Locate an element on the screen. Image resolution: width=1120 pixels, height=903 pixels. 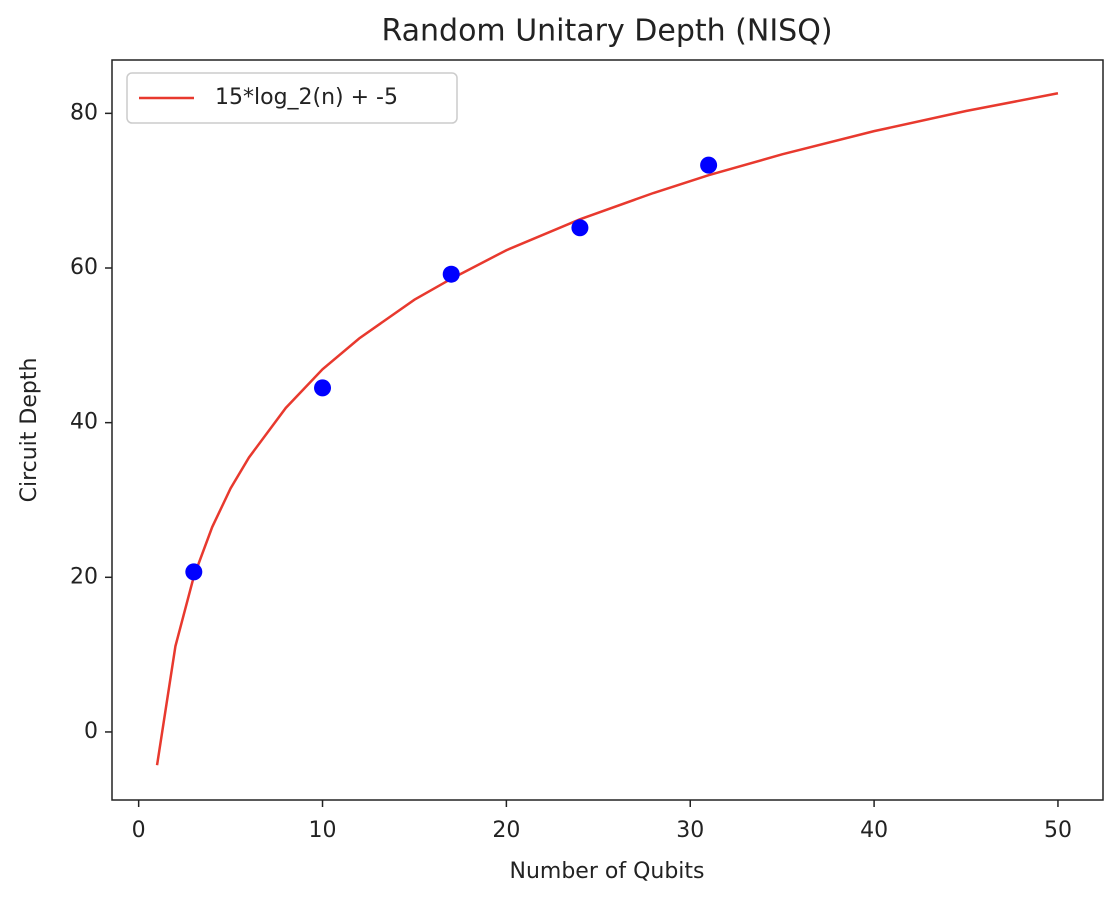
y-tick-label: 0 is located at coordinates (91, 731).